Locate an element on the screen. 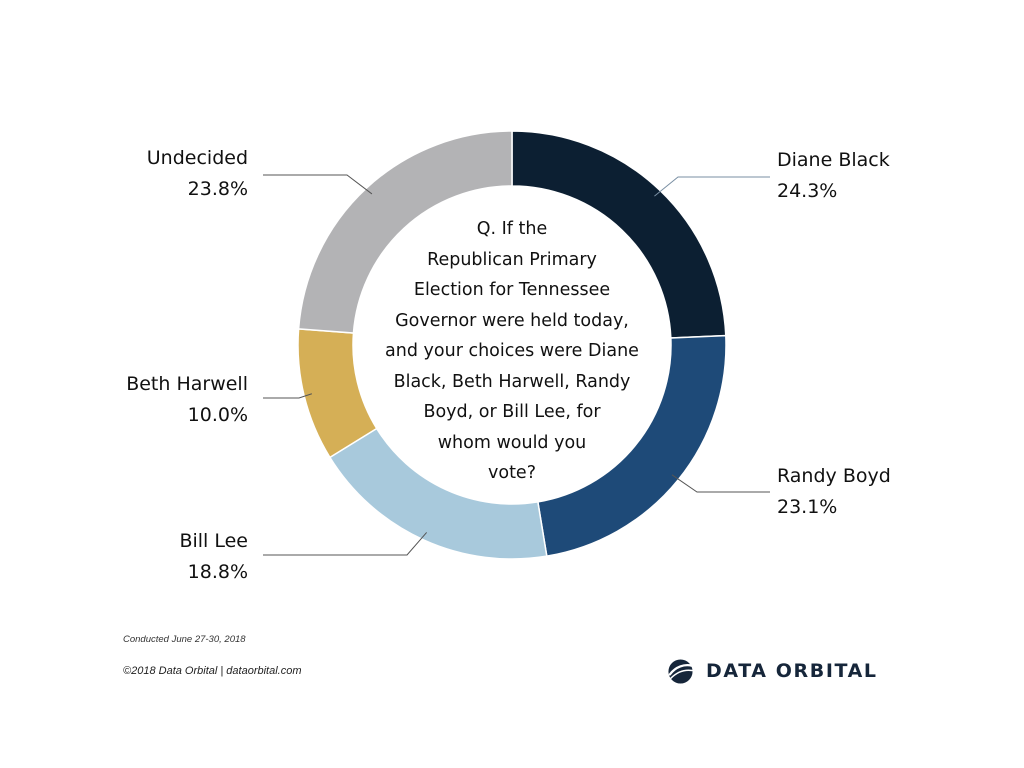 The width and height of the screenshot is (1024, 768). slice-value: 24.3% is located at coordinates (807, 191).